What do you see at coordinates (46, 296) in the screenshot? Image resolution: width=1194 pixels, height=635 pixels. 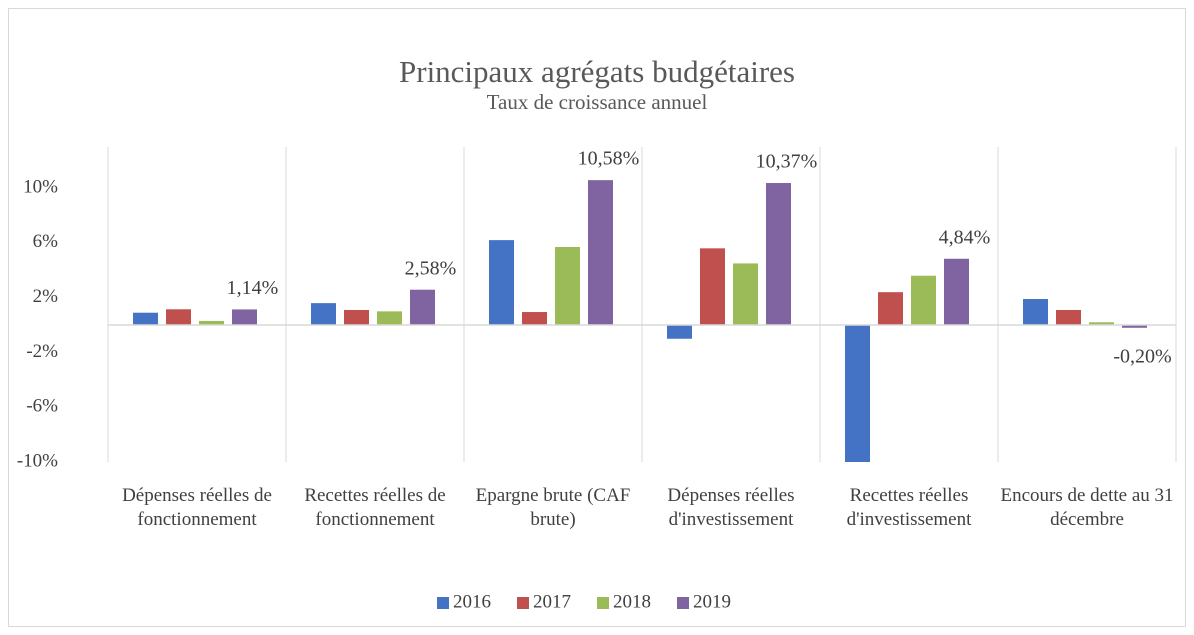 I see `y-tick-label: 2%` at bounding box center [46, 296].